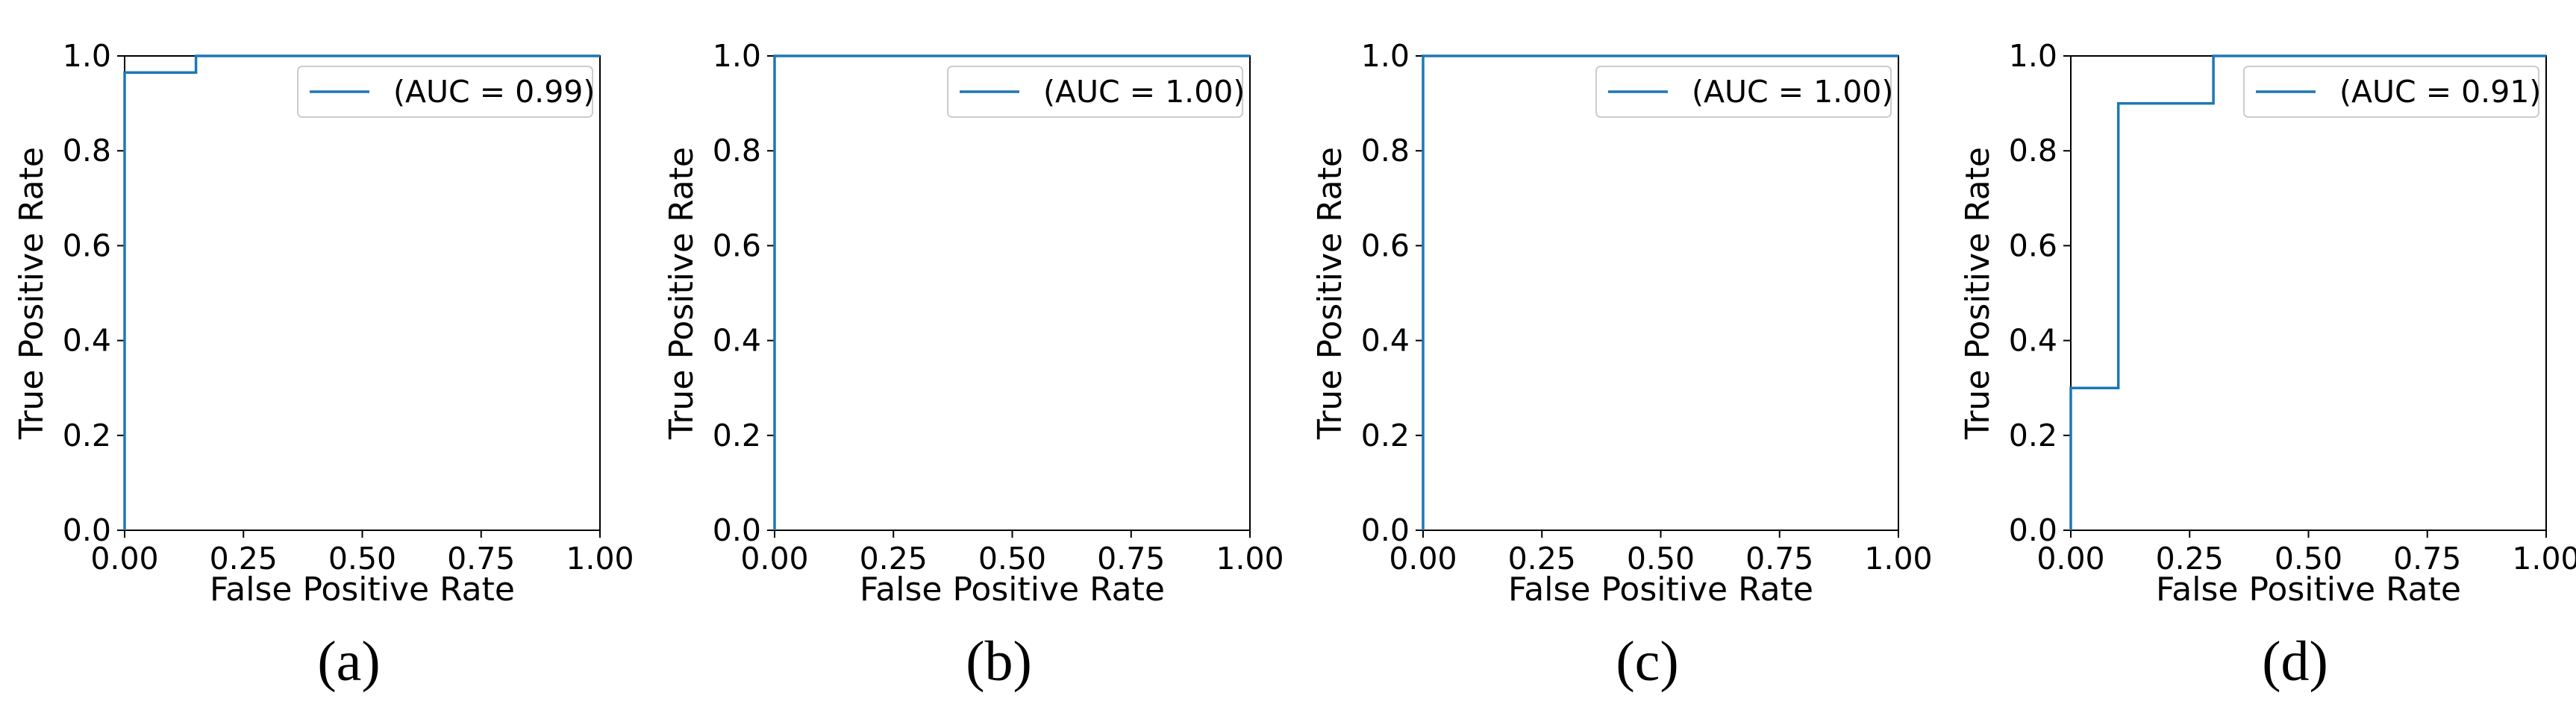  Describe the element at coordinates (494, 92) in the screenshot. I see `legend-label: (AUC = 0.99)` at that location.